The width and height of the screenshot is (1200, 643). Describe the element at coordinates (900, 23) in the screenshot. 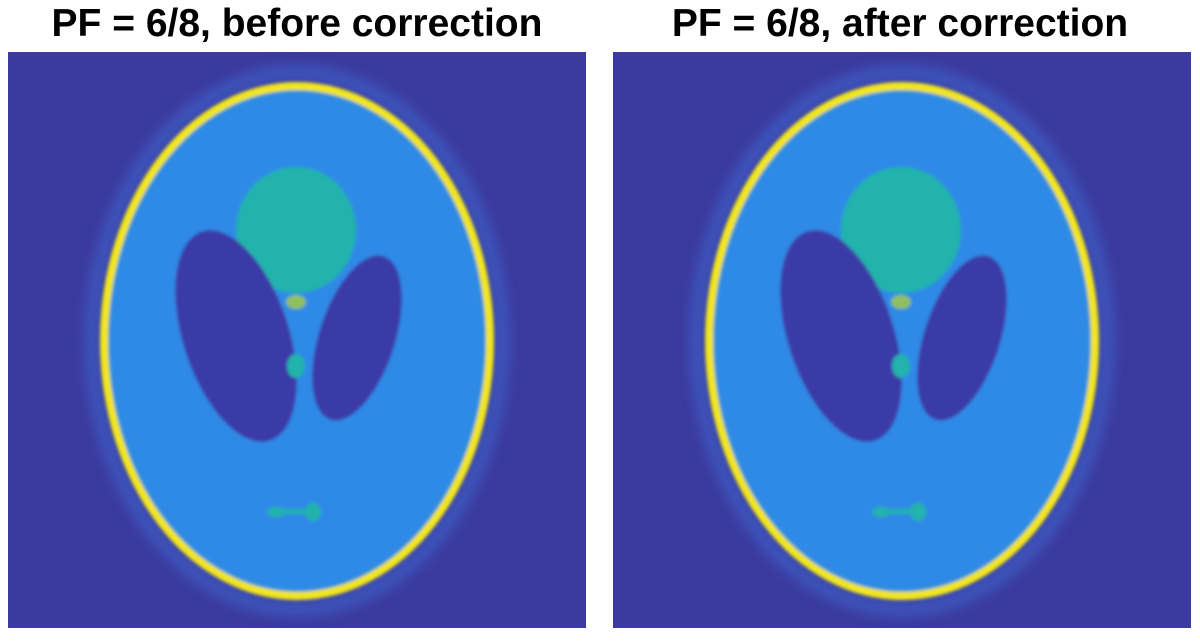

I see `panel-title: PF = 6/8, after correction` at that location.